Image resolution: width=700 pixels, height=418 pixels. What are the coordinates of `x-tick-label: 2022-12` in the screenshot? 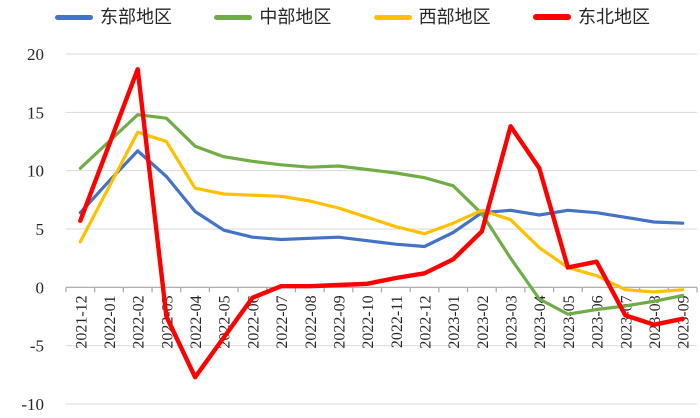 It's located at (426, 321).